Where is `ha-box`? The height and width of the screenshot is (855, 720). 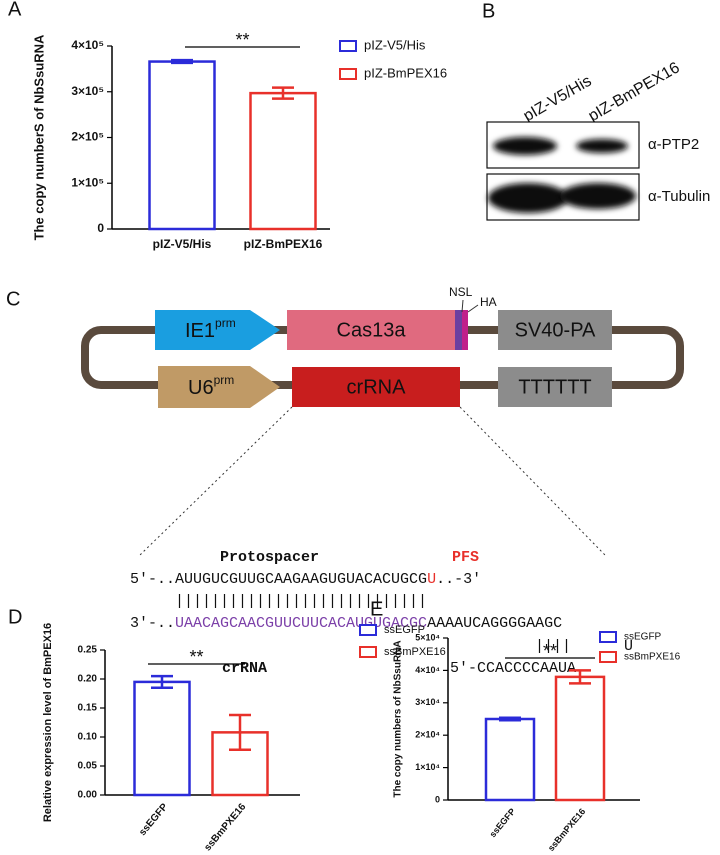 ha-box is located at coordinates (465, 330).